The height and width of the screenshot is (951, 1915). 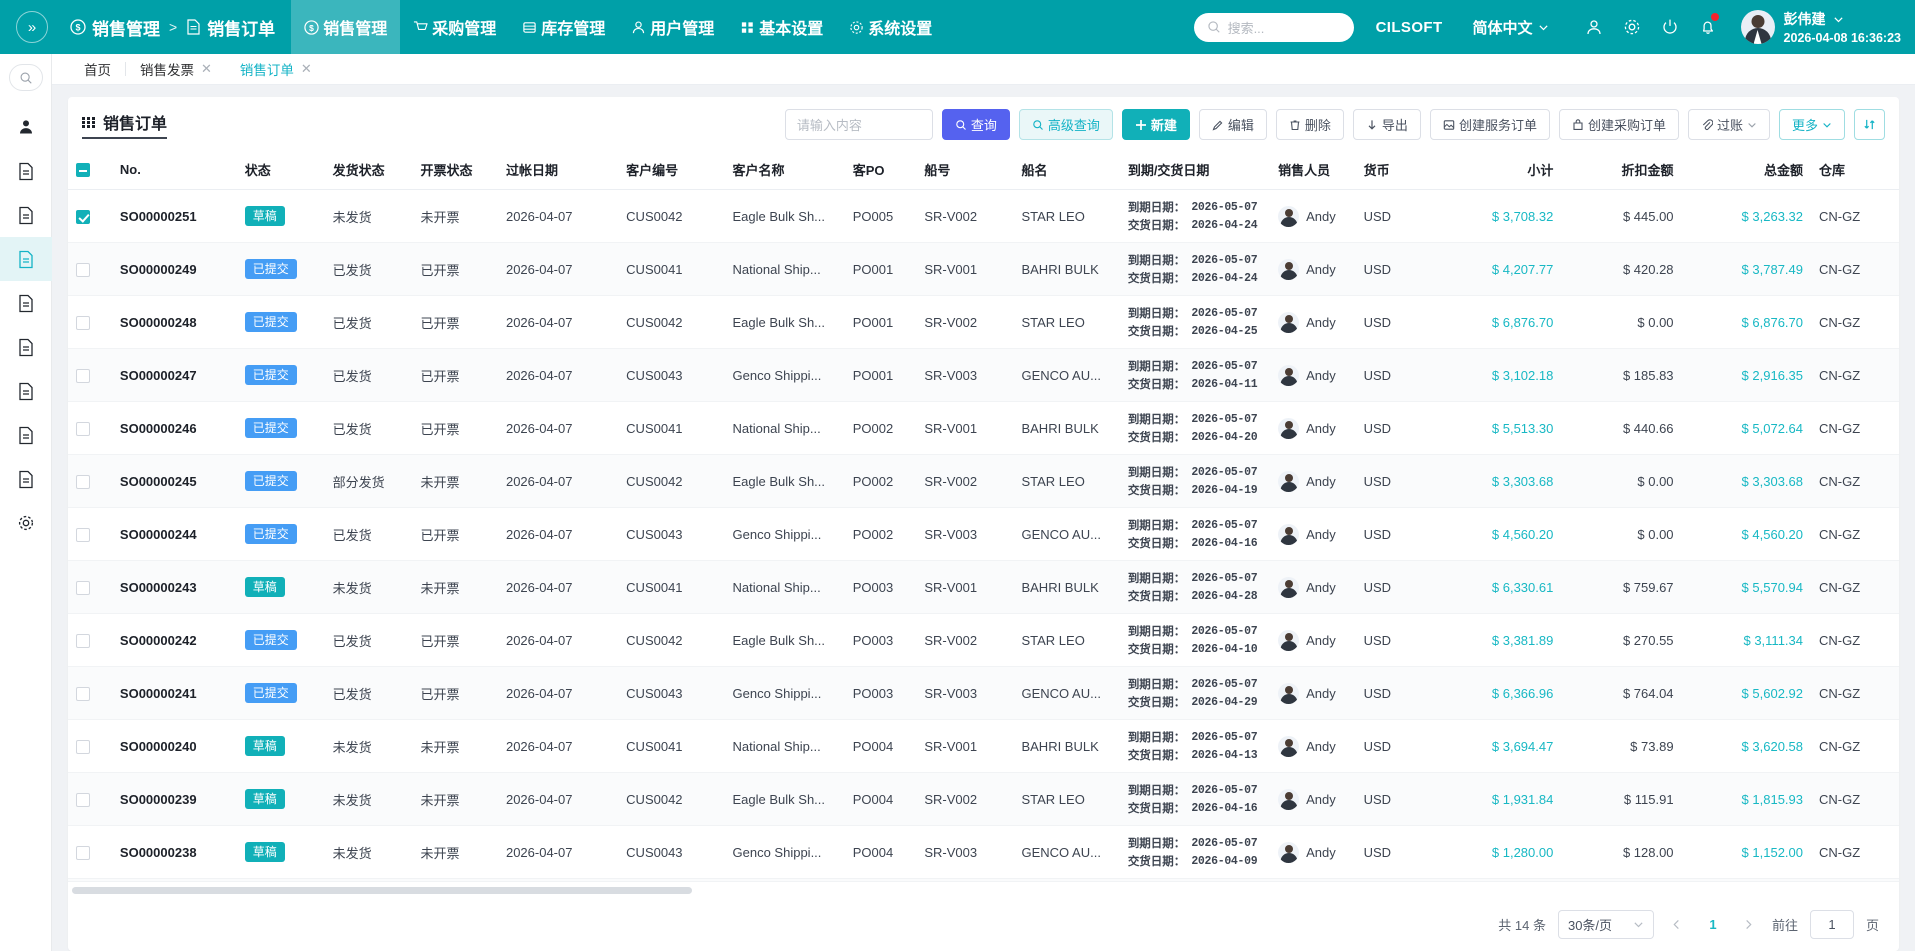 What do you see at coordinates (1670, 27) in the screenshot?
I see `power-icon` at bounding box center [1670, 27].